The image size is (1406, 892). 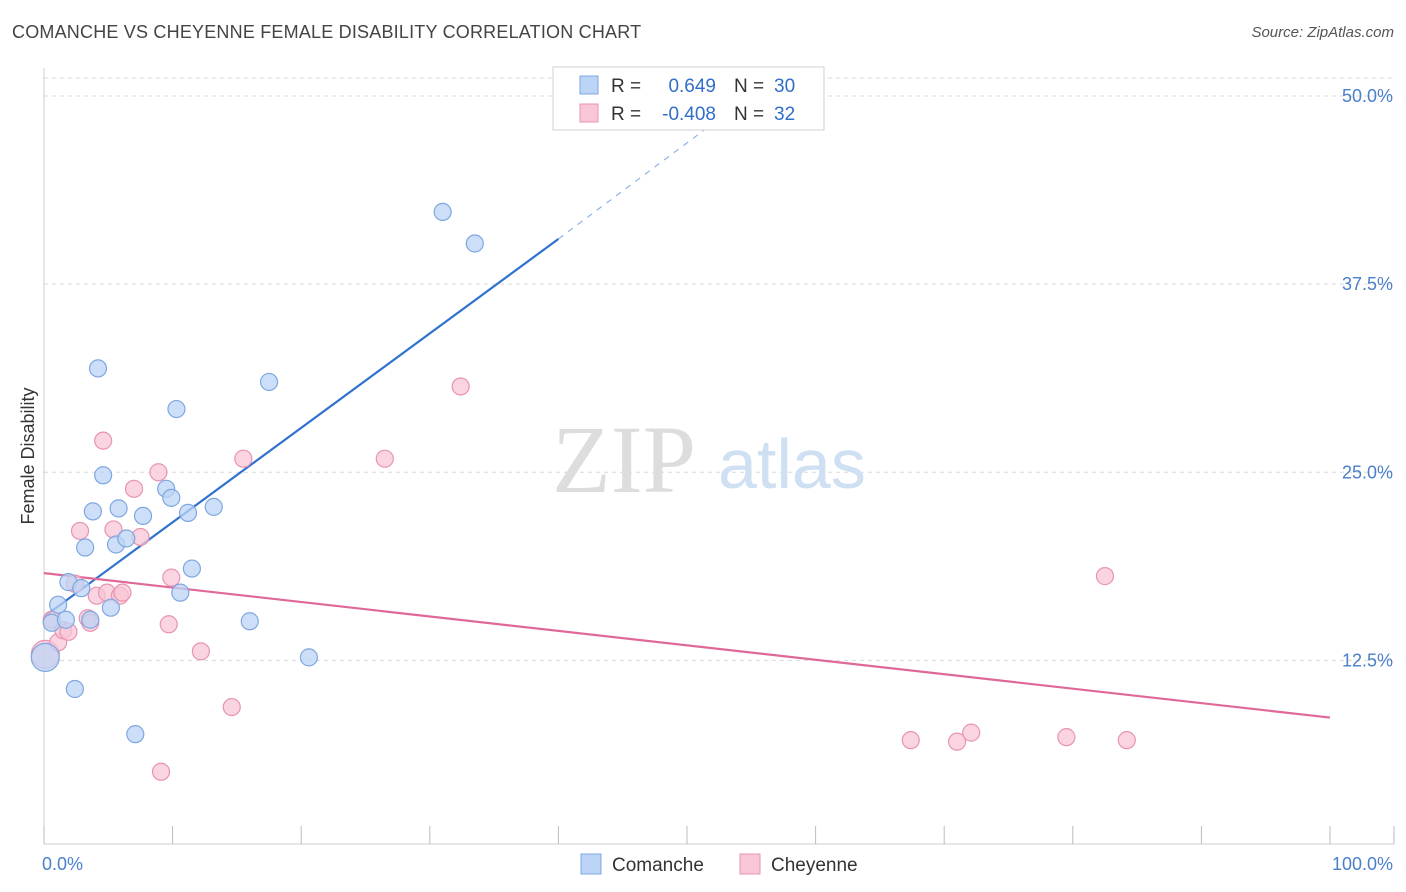 What do you see at coordinates (626, 114) in the screenshot?
I see `cheyenne-r-label: R =` at bounding box center [626, 114].